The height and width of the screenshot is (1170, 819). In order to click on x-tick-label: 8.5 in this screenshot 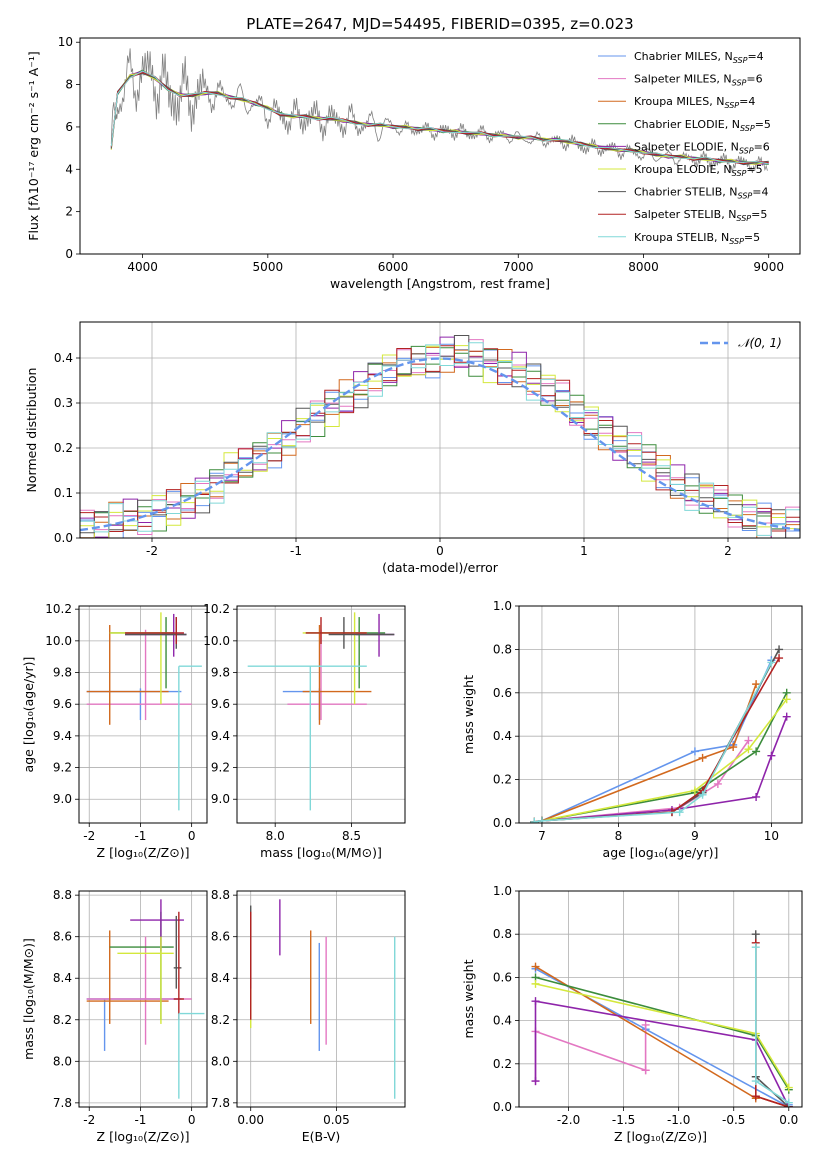, I will do `click(351, 836)`.